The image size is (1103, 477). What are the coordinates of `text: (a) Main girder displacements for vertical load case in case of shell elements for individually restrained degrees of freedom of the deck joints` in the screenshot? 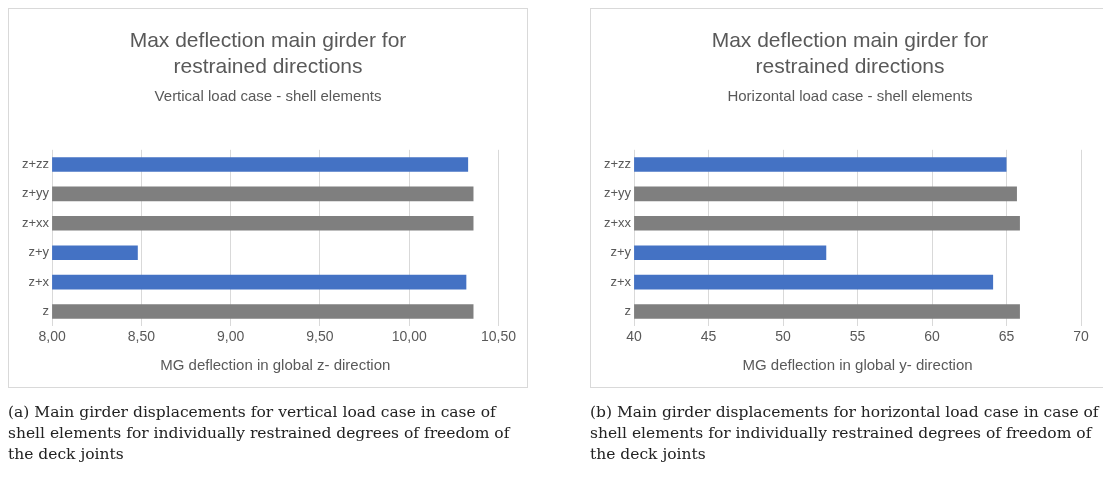 It's located at (260, 433).